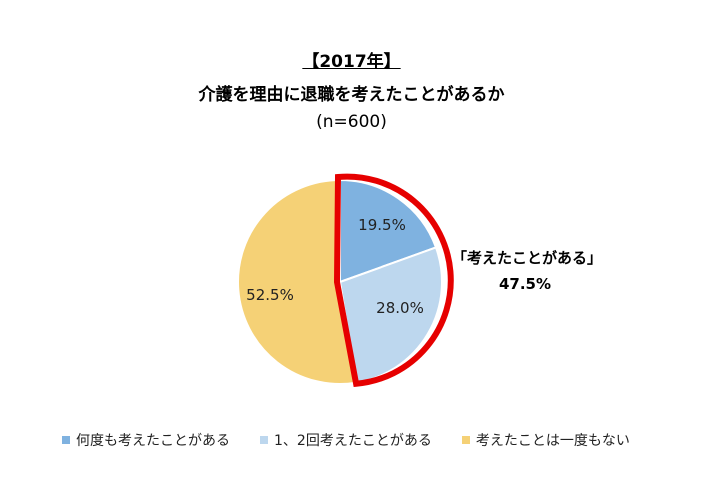  I want to click on callout-label: 「考えたことがある」, so click(527, 258).